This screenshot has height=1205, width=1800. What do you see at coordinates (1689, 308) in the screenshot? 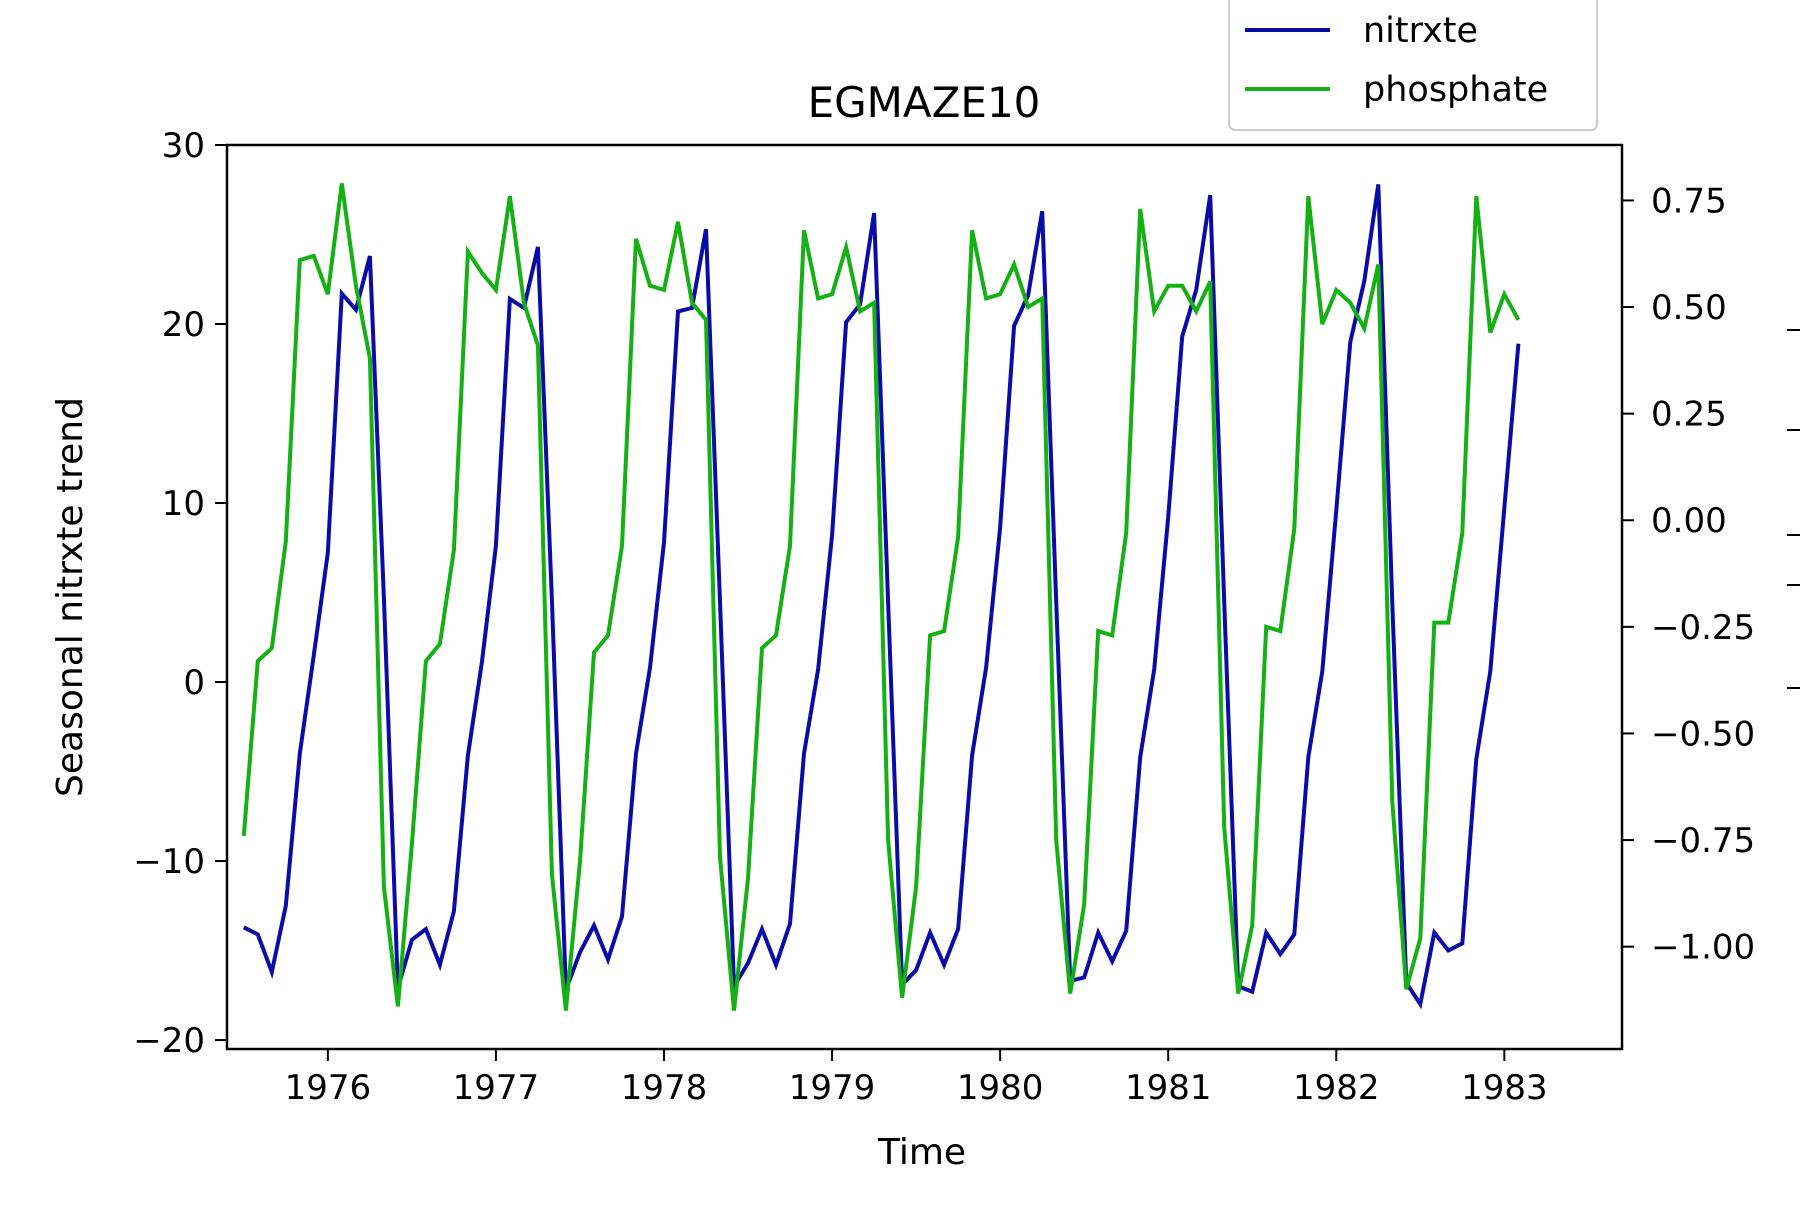
I see `right-tick-label: 0.50` at bounding box center [1689, 308].